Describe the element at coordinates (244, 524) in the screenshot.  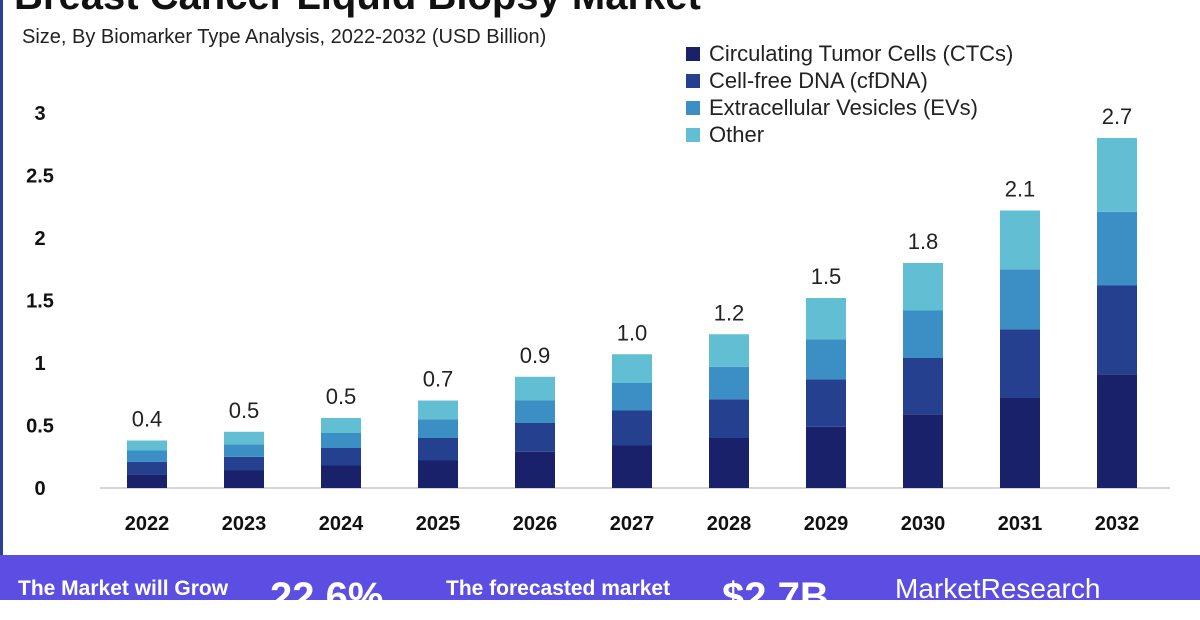
I see `x-tick-label: 2023` at that location.